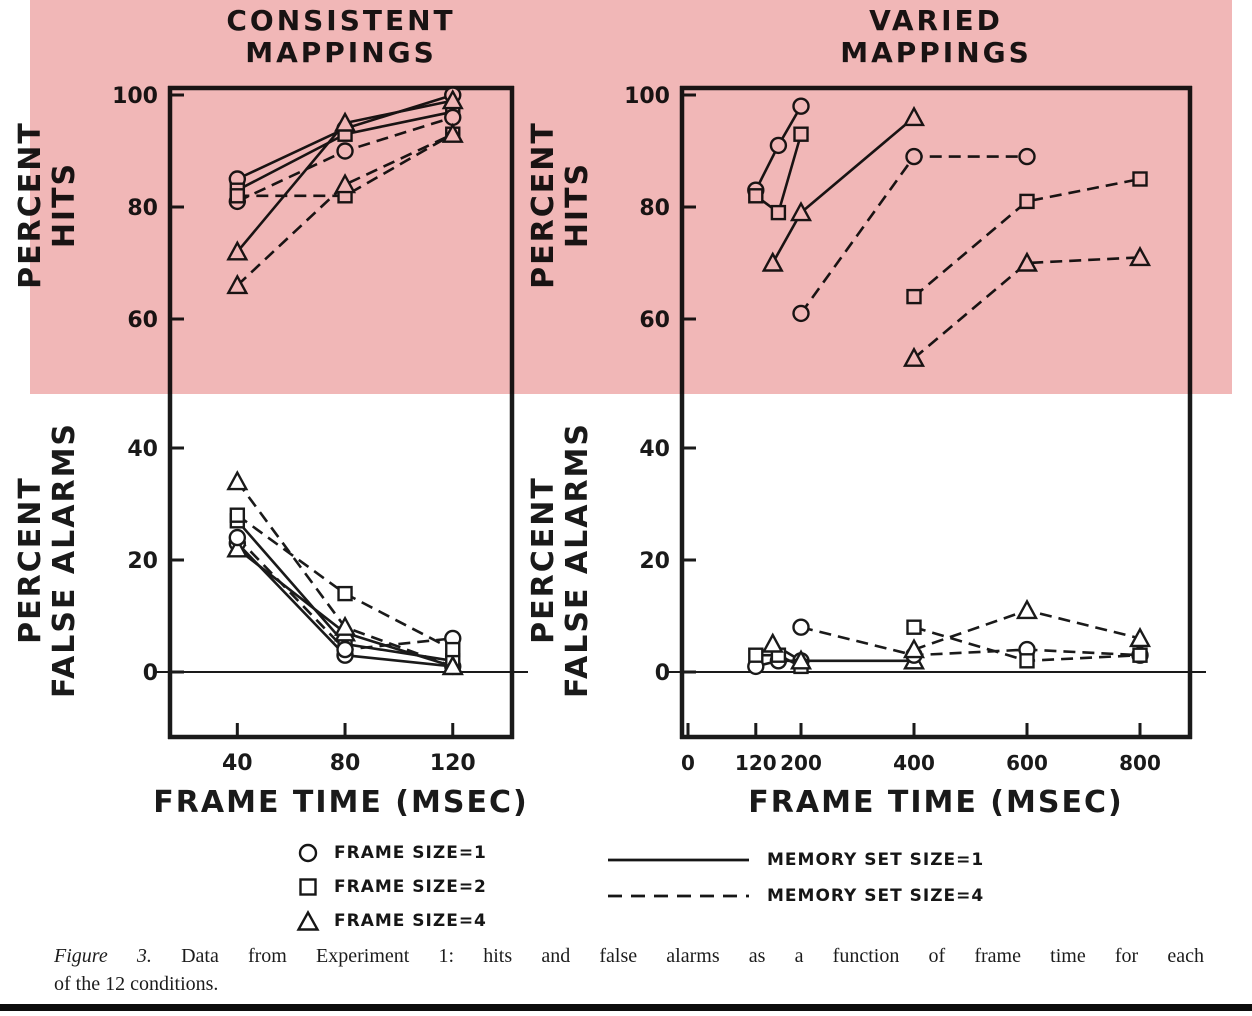 The height and width of the screenshot is (1016, 1252). I want to click on vm-hits-y-axis-title: PERCENT, so click(543, 205).